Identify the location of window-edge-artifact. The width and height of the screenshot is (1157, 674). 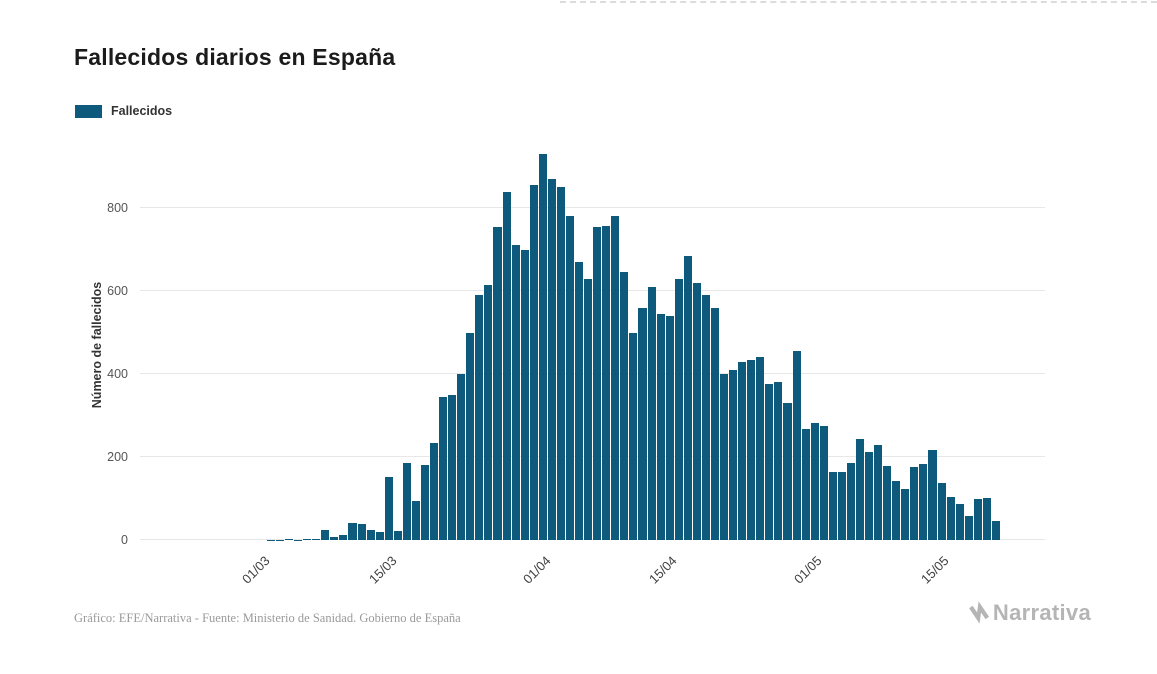
(858, 2).